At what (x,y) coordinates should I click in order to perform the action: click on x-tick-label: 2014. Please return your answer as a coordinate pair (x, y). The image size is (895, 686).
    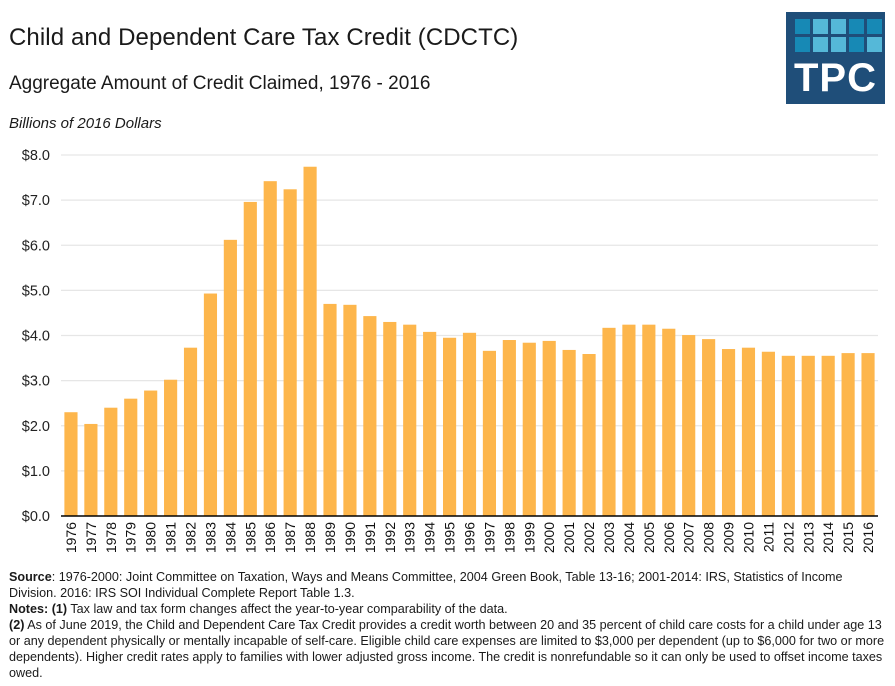
    Looking at the image, I should click on (828, 537).